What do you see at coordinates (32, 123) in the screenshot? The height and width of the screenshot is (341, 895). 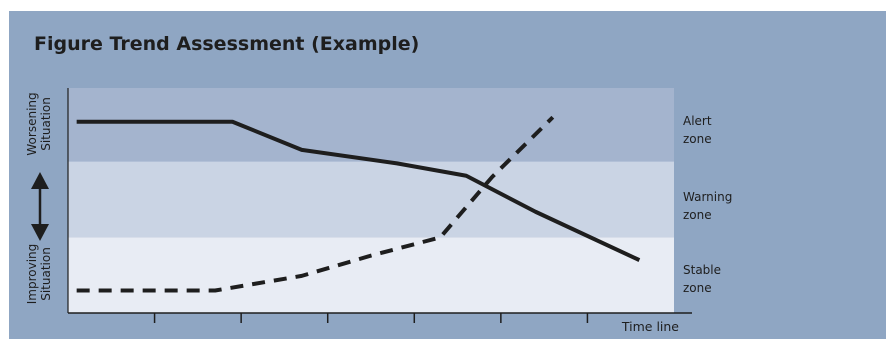 I see `y-top-label-line1: Worsening` at bounding box center [32, 123].